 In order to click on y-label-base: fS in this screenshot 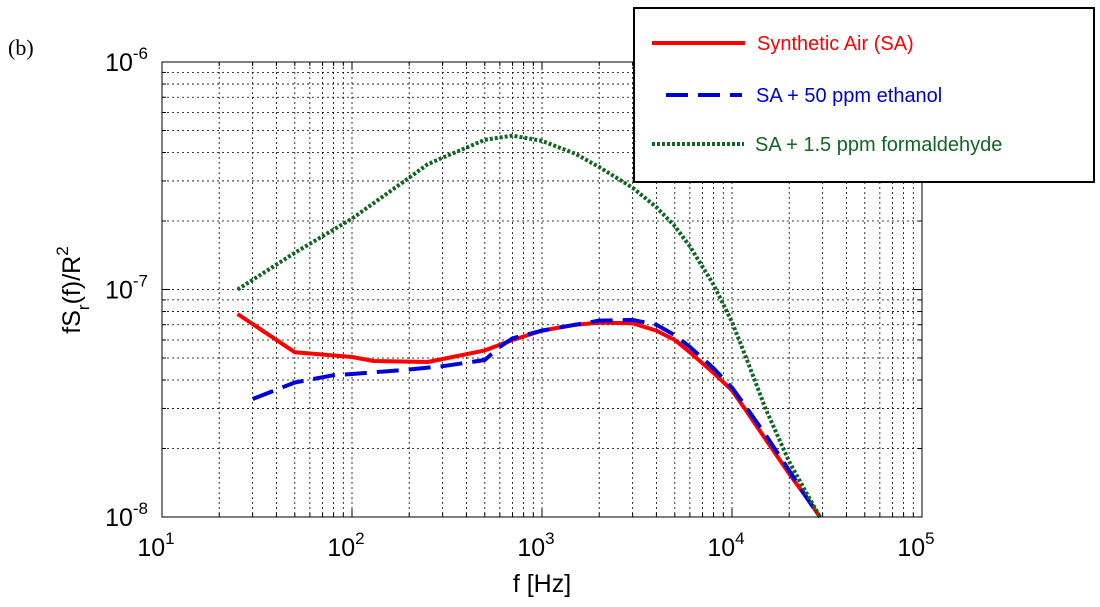, I will do `click(72, 322)`.